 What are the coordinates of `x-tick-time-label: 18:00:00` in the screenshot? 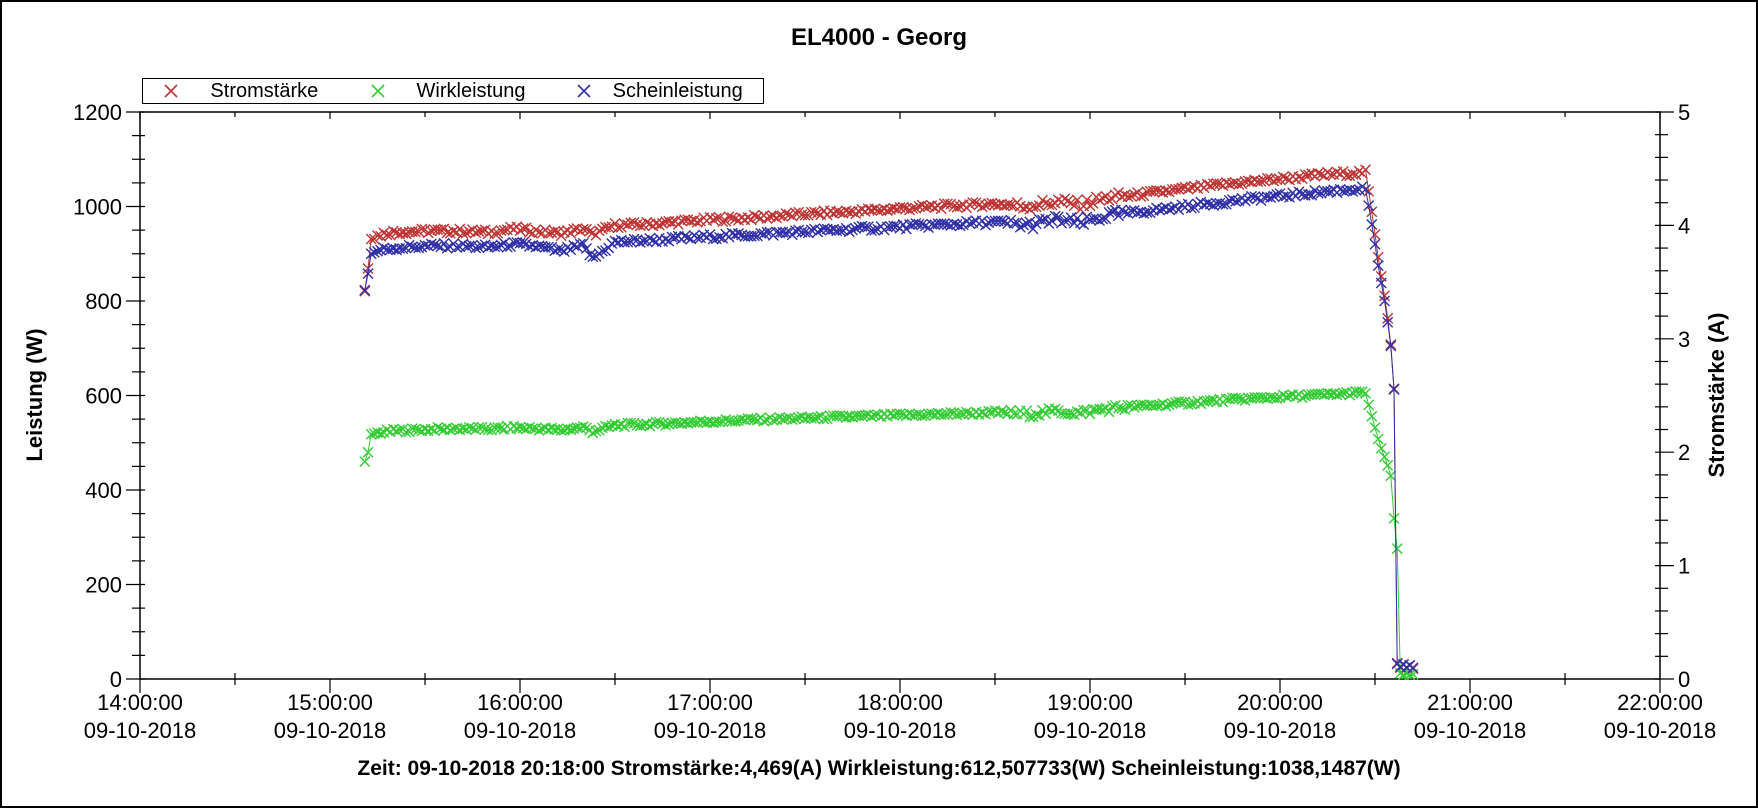 It's located at (900, 702).